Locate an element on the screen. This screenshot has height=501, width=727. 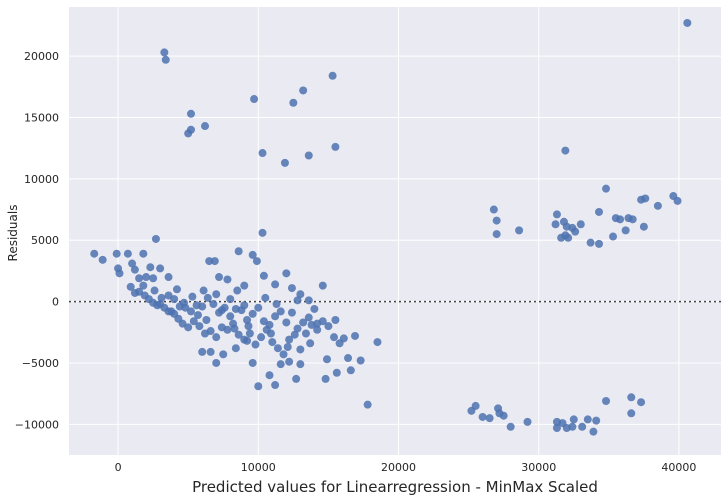
y-tick-label: 0 is located at coordinates (55, 302).